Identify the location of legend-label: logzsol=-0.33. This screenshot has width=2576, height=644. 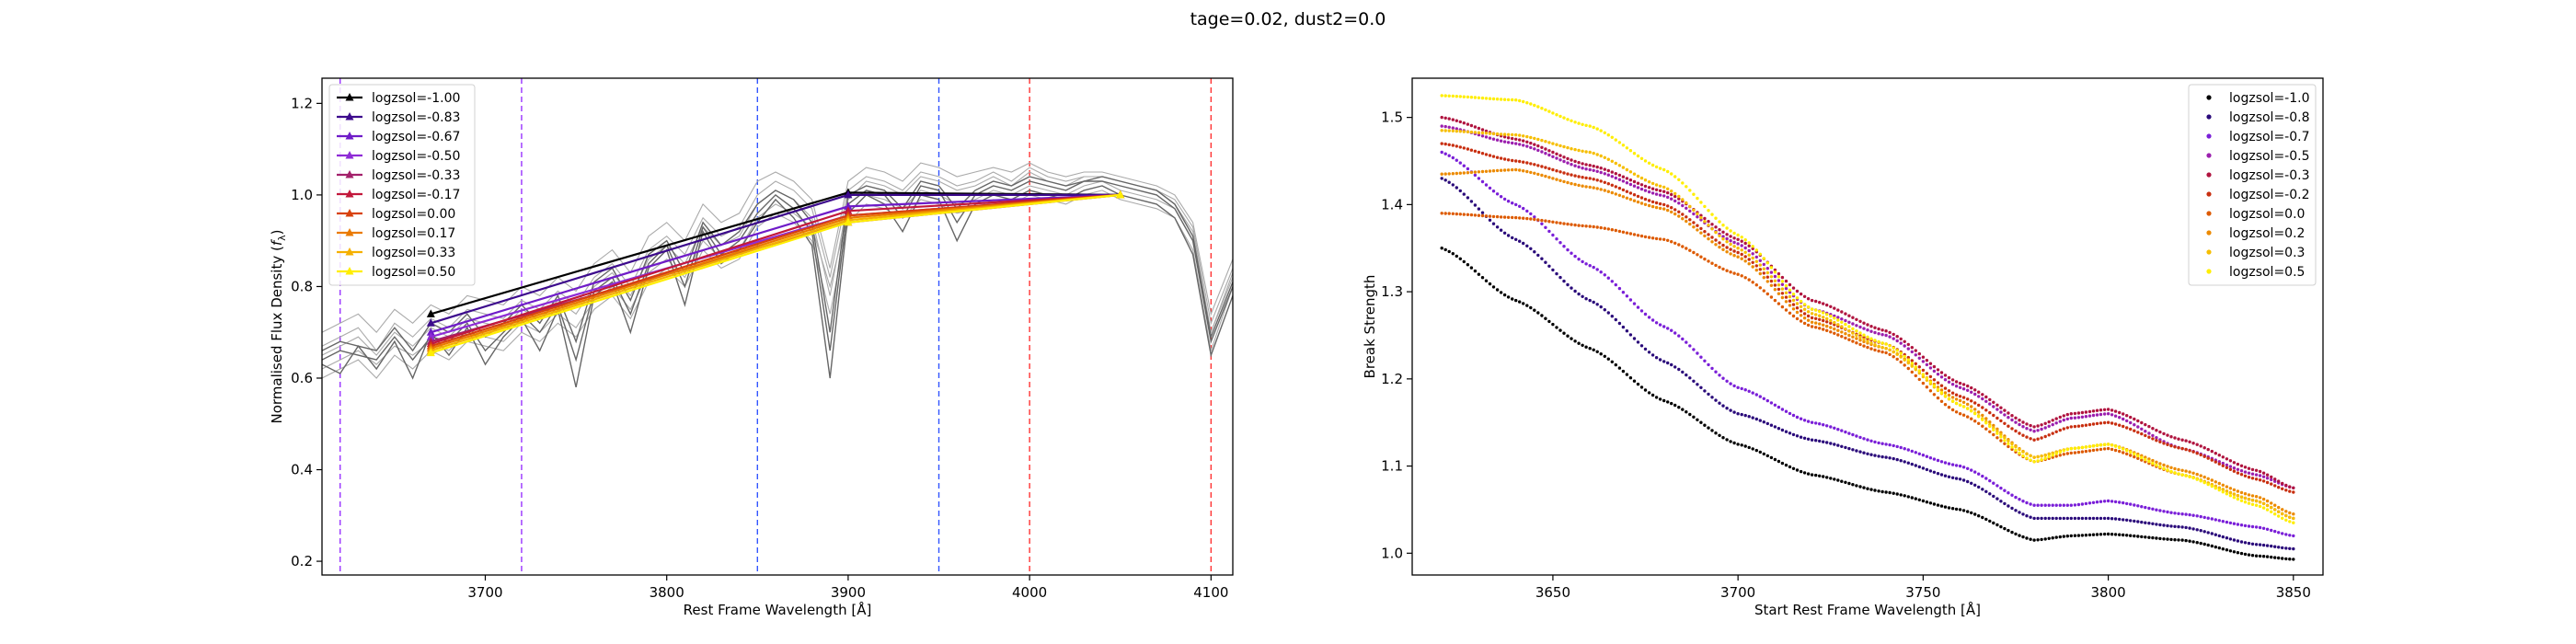
(416, 175).